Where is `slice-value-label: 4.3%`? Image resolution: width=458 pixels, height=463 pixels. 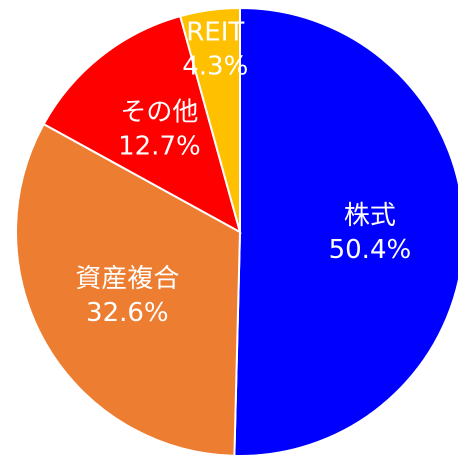 slice-value-label: 4.3% is located at coordinates (215, 66).